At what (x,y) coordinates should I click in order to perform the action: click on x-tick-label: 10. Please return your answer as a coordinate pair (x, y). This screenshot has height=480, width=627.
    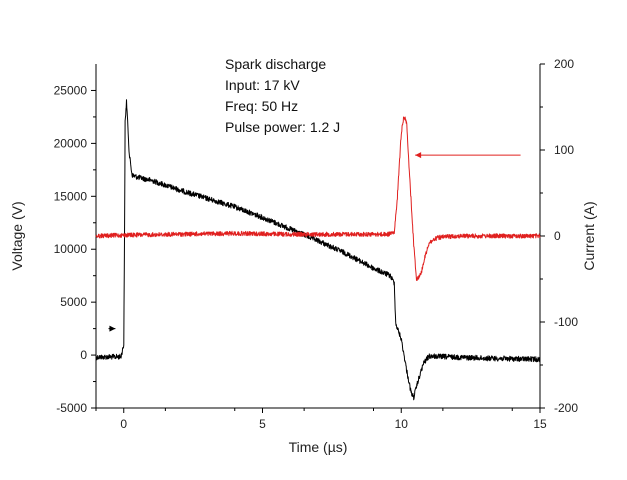
    Looking at the image, I should click on (402, 424).